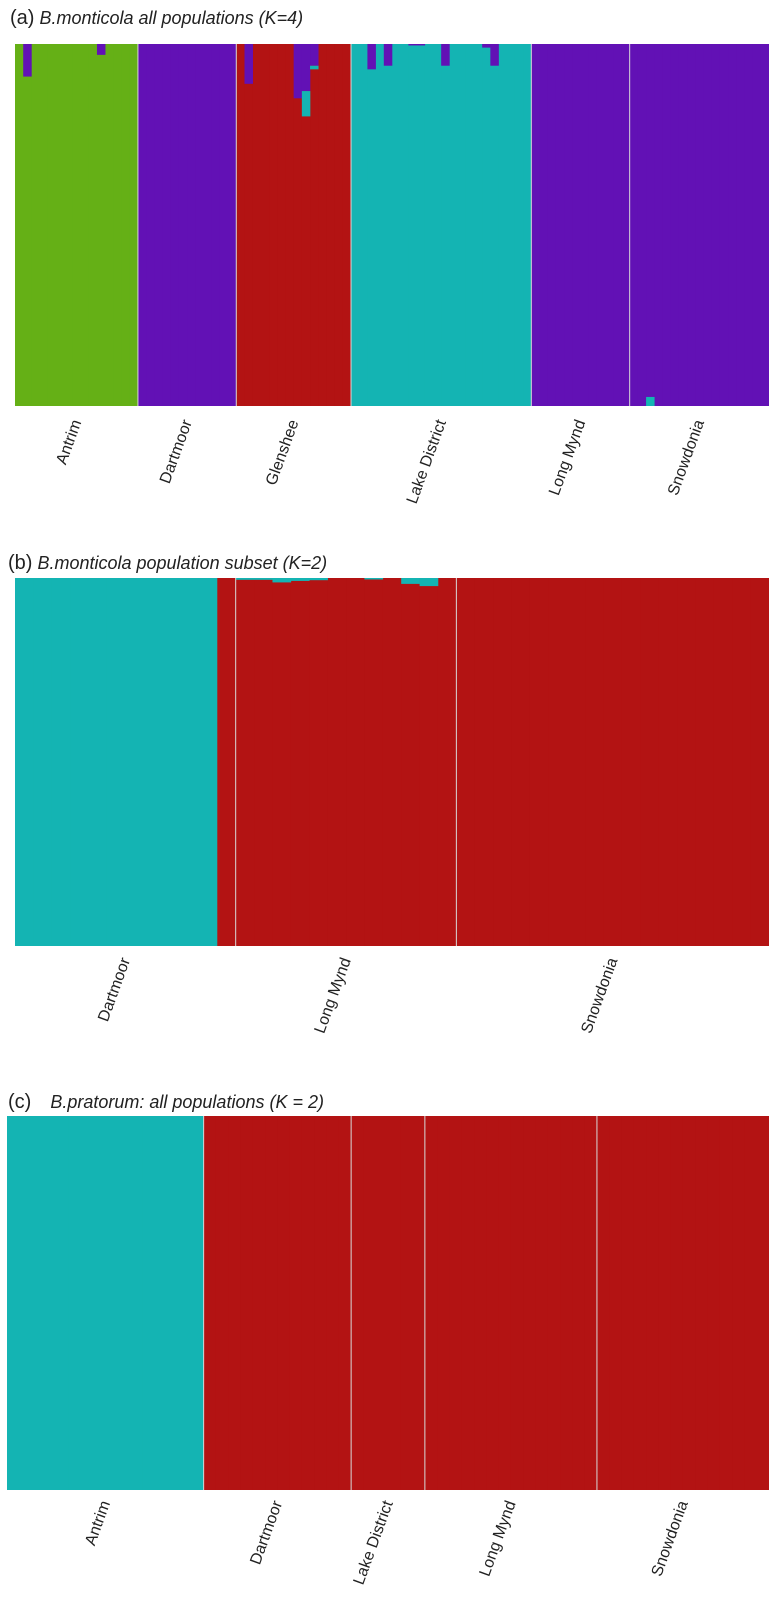 The width and height of the screenshot is (769, 1621). Describe the element at coordinates (306, 68) in the screenshot. I see `admixture-glenshee-9-purple` at that location.